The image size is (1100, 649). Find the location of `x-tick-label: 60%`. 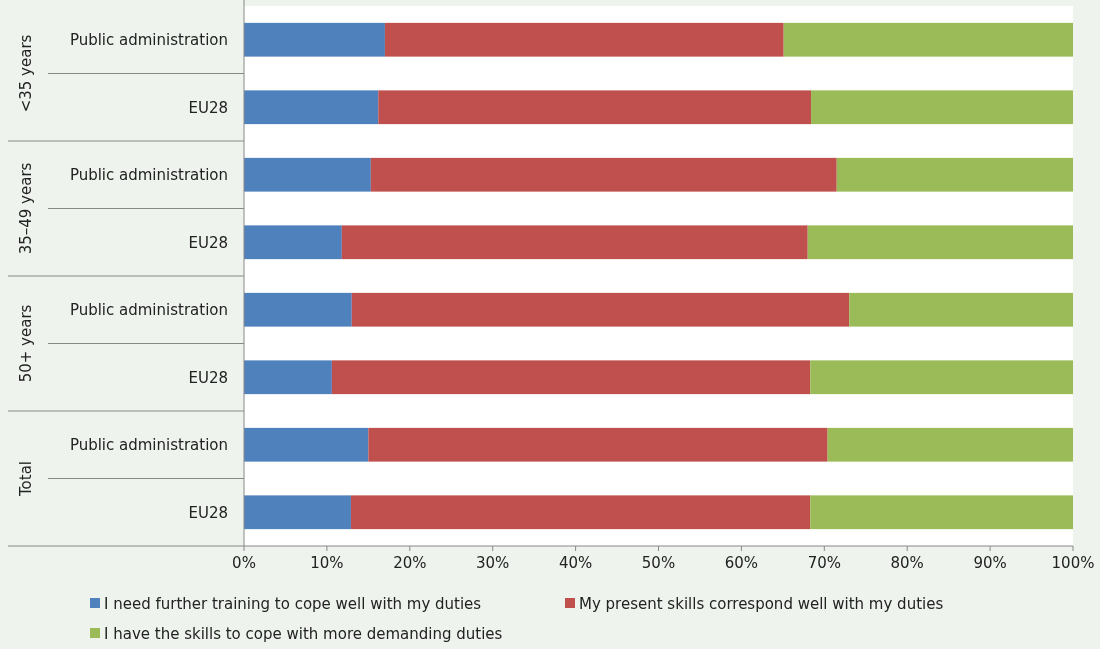

x-tick-label: 60% is located at coordinates (741, 563).